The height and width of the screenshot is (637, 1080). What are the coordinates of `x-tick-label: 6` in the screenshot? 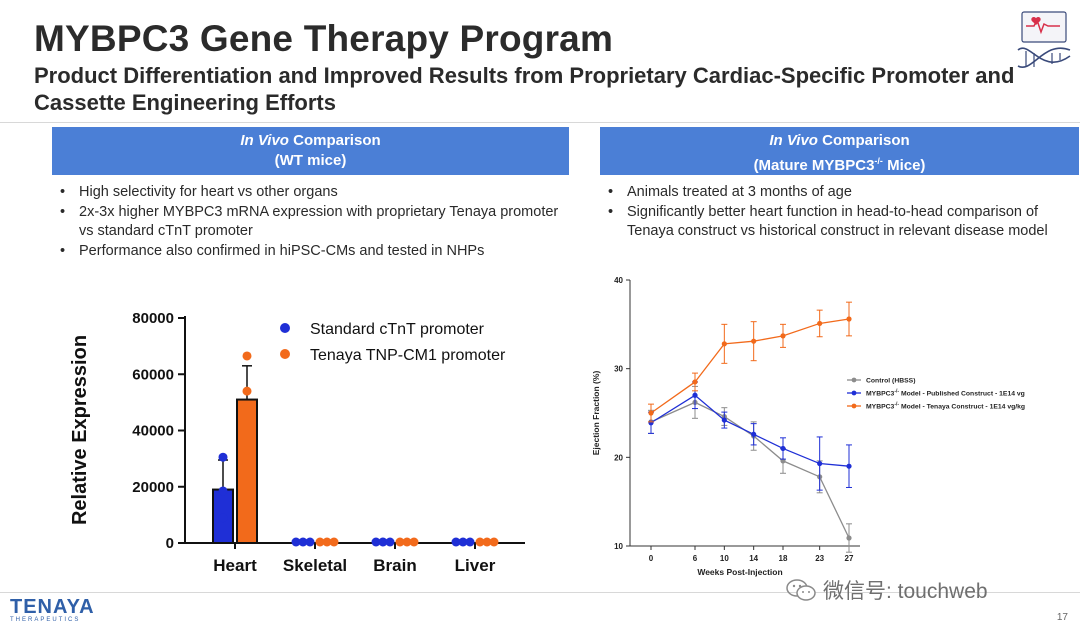 It's located at (695, 558).